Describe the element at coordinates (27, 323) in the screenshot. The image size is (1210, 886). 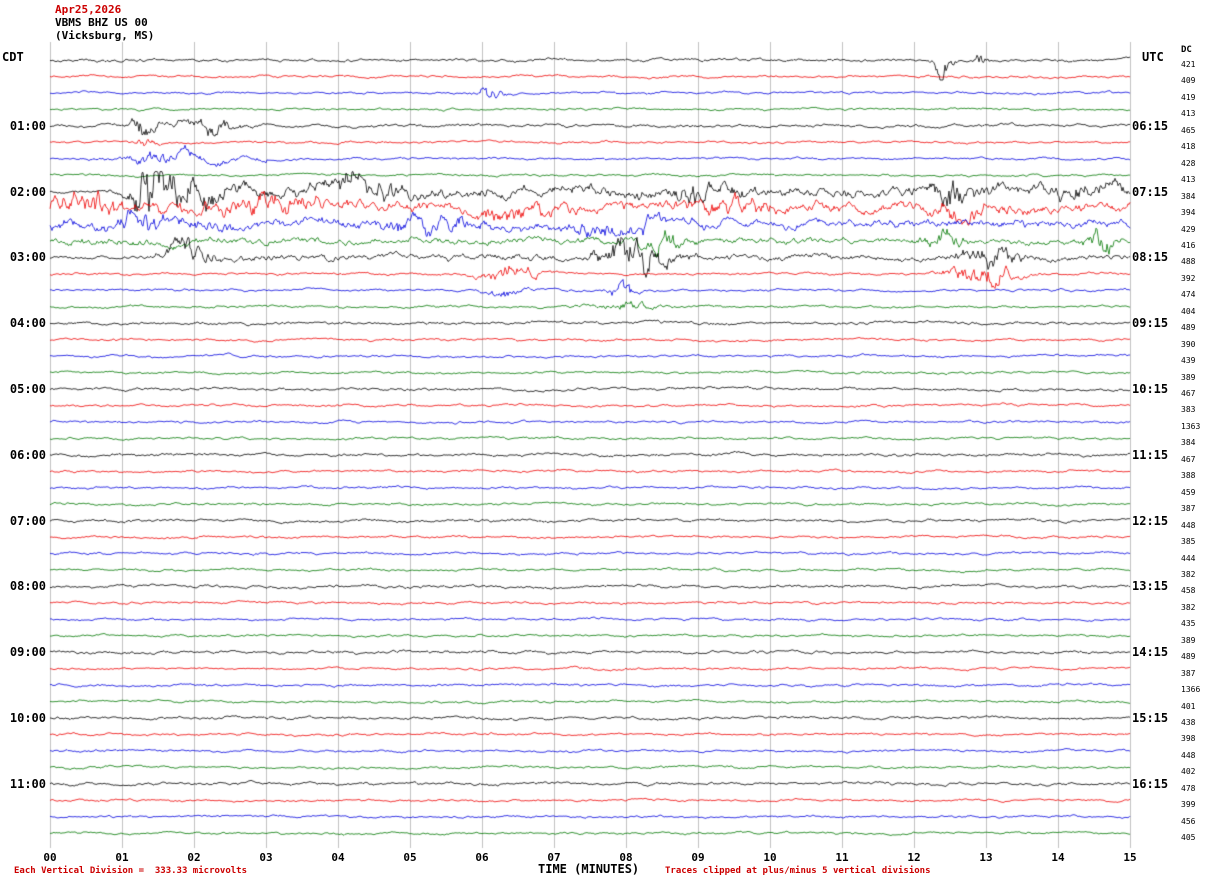
I see `left-time-label: 04:00` at that location.